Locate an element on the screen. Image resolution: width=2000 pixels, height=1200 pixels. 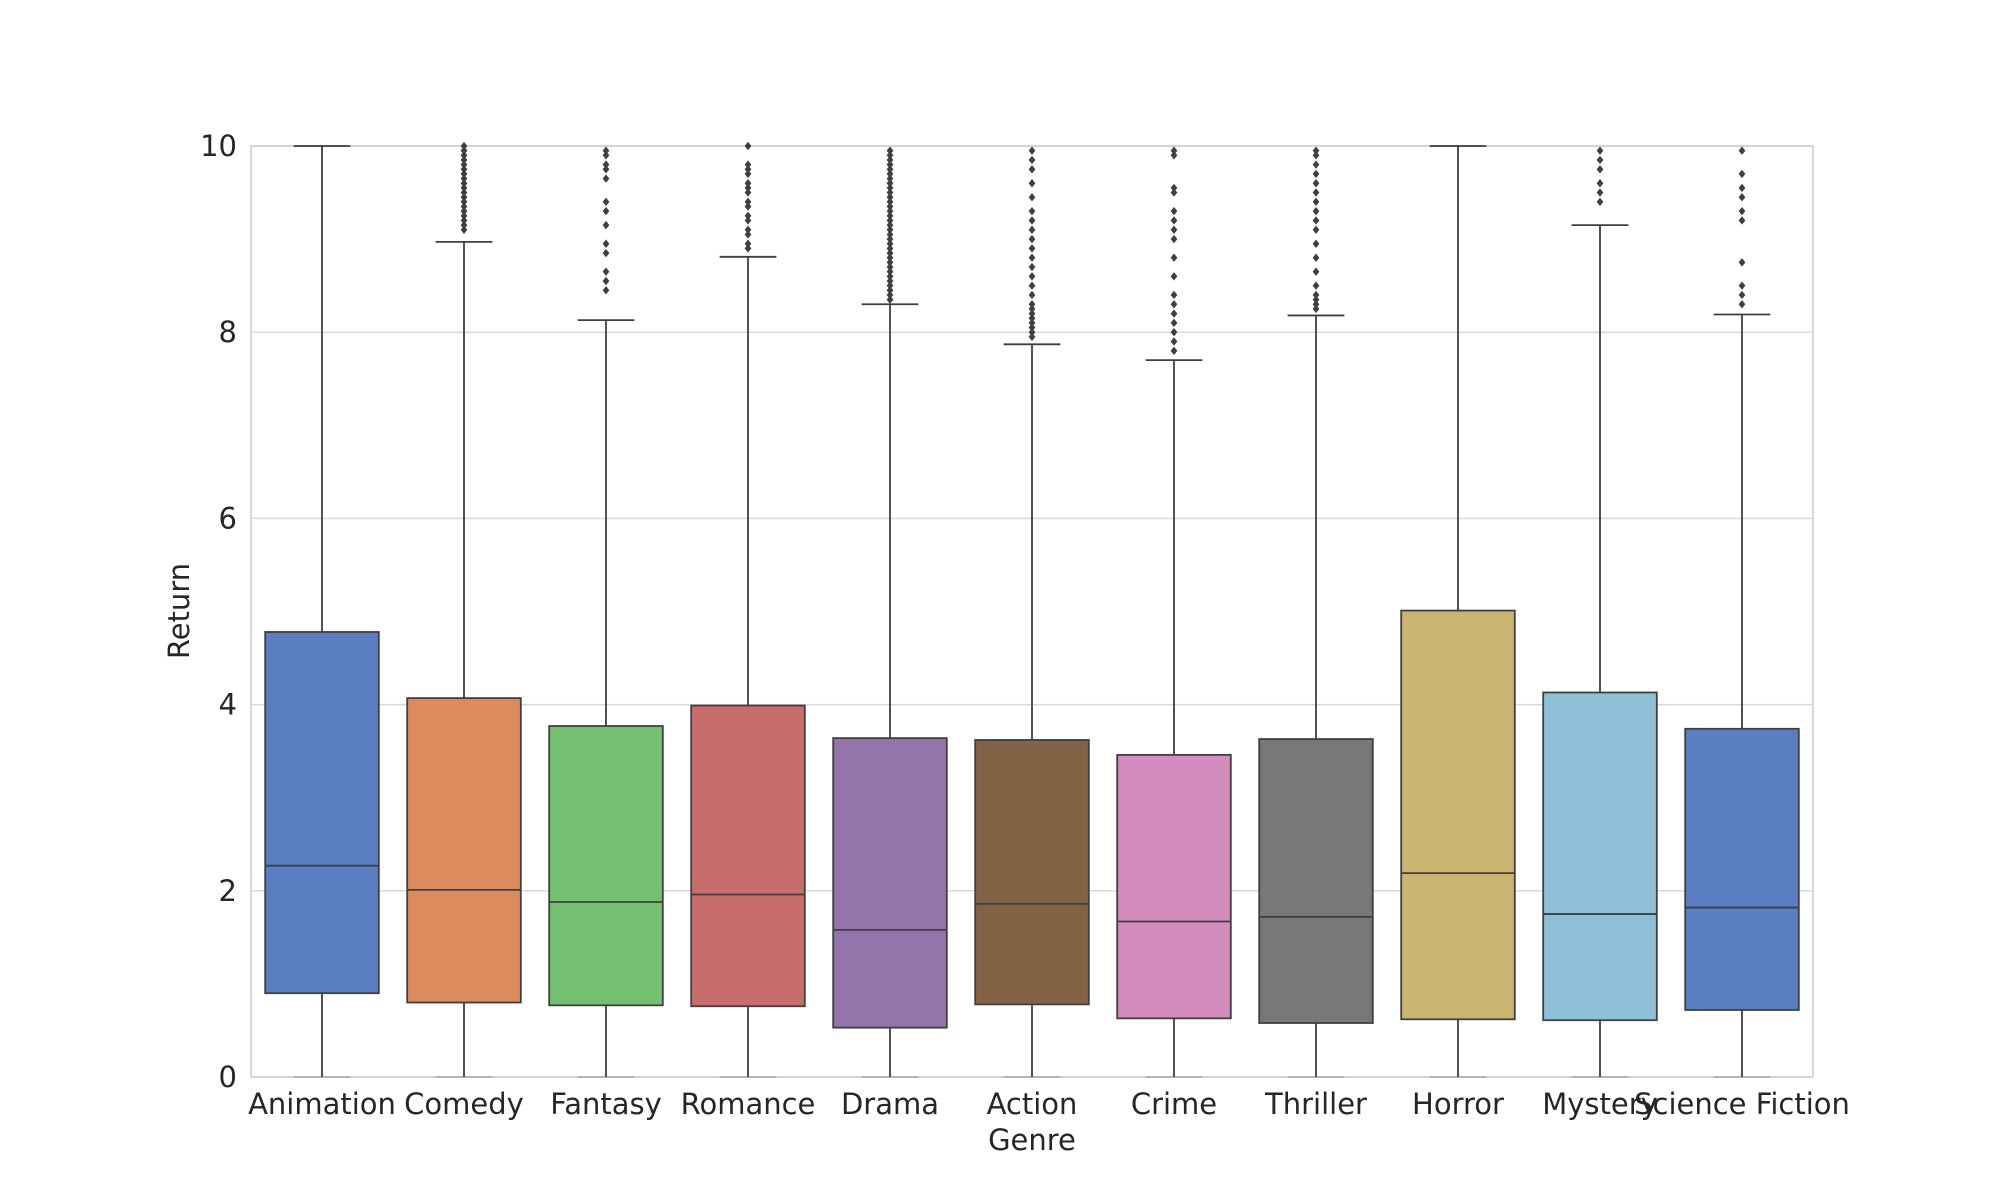
x-tick-label: Mystery is located at coordinates (1600, 1104).